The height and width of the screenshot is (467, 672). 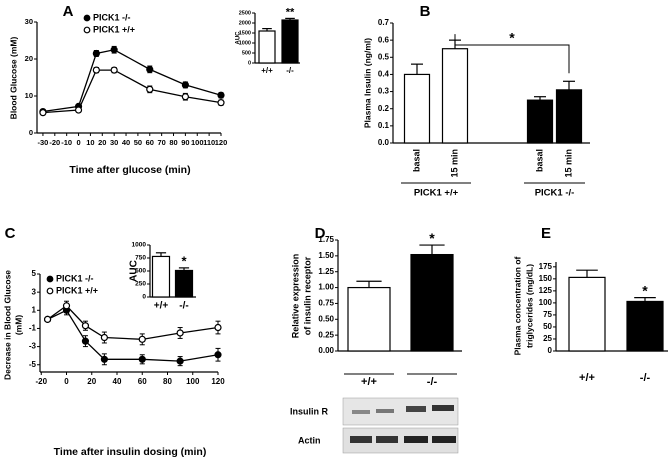 What do you see at coordinates (43, 142) in the screenshot?
I see `x-tick-label: -30` at bounding box center [43, 142].